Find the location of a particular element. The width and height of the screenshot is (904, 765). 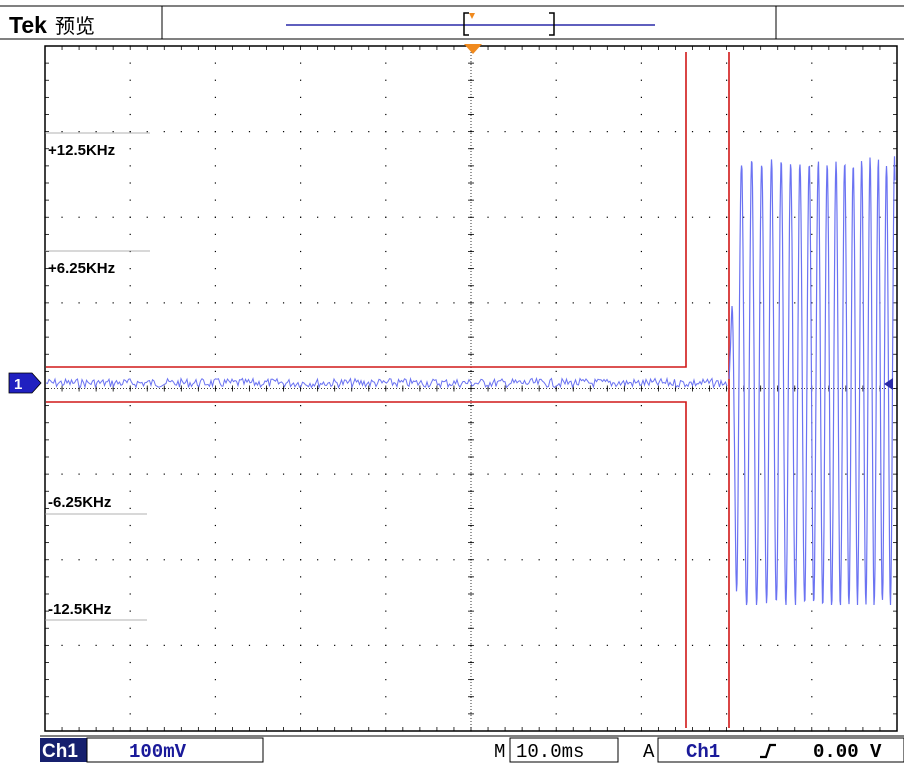

channel-label: Ch1 is located at coordinates (60, 751).